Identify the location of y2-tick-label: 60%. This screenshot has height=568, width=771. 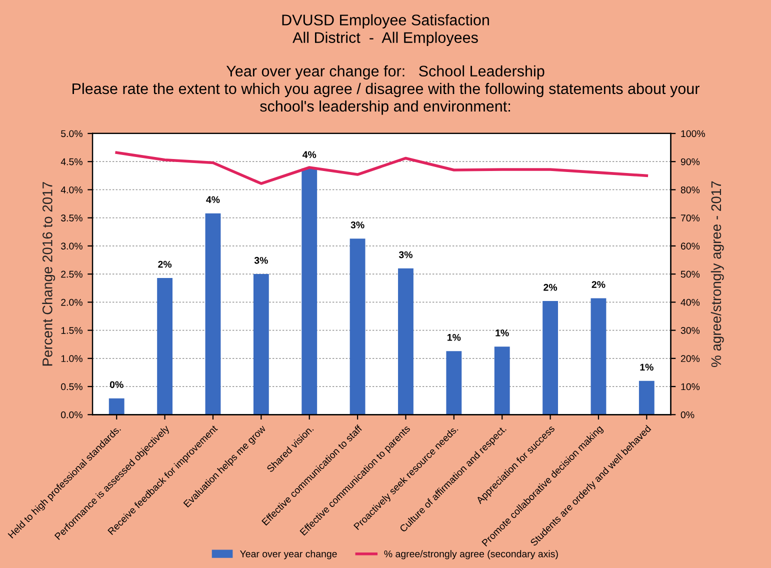
(690, 246).